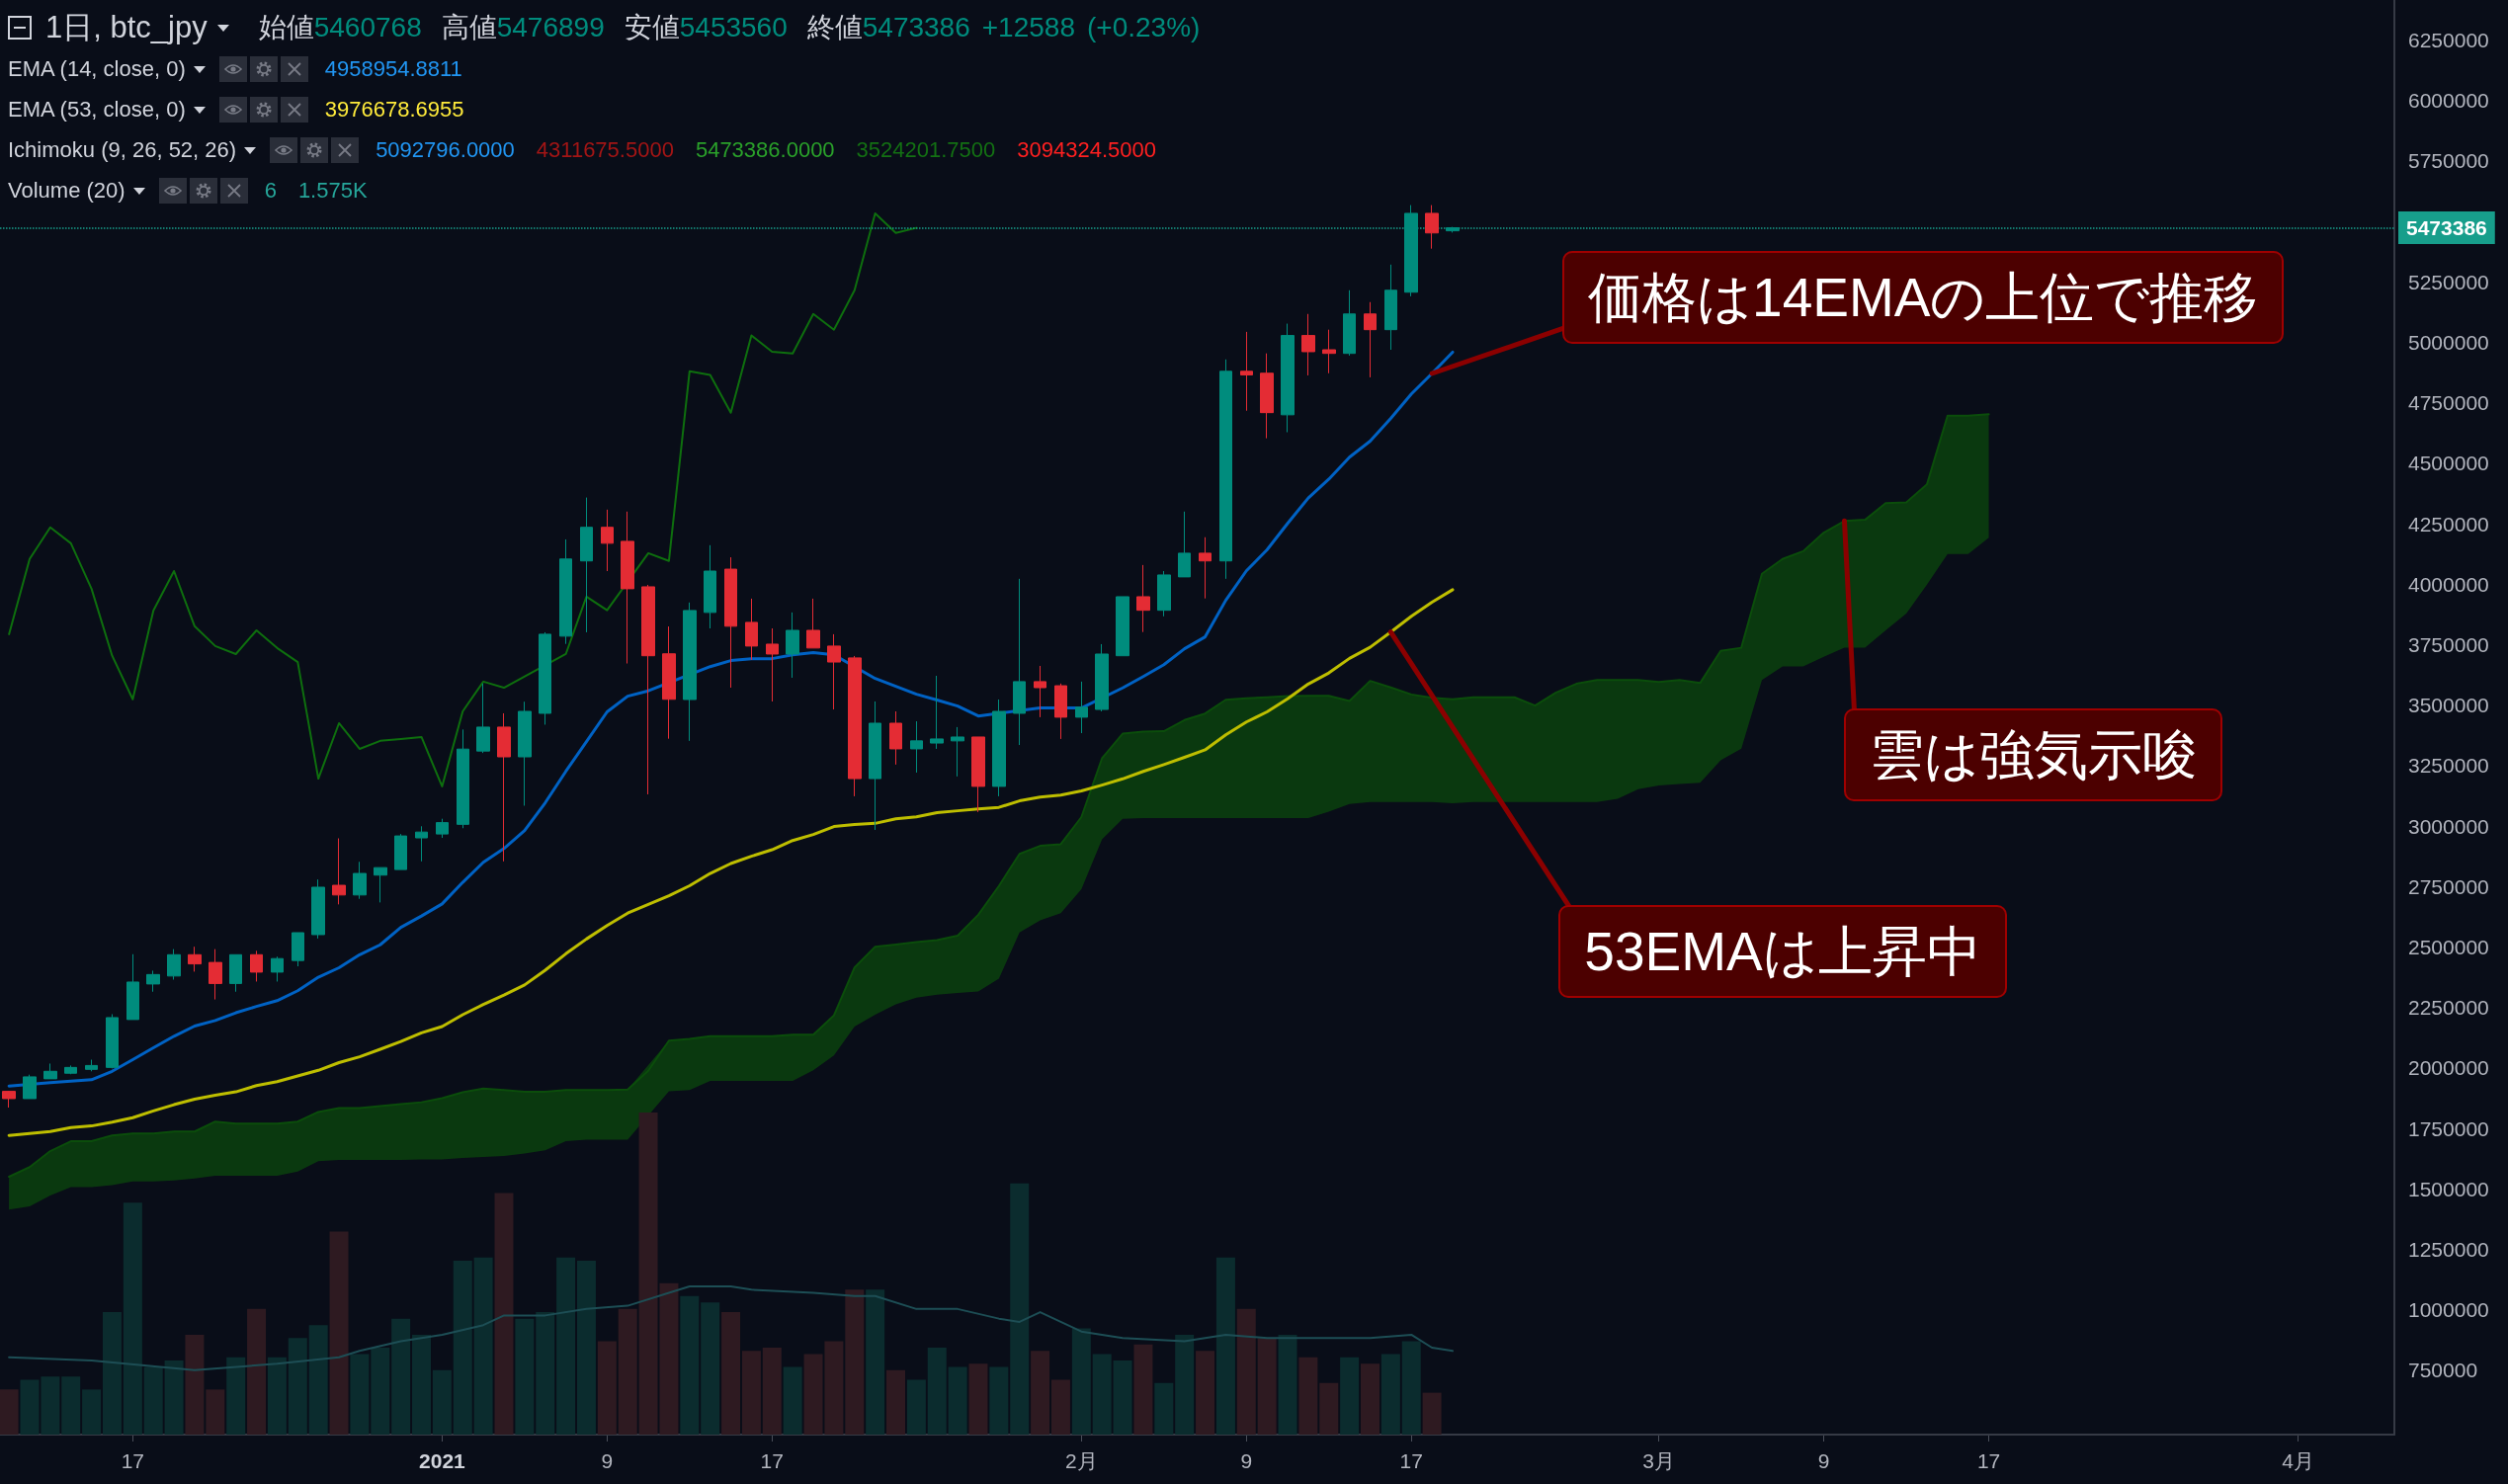  Describe the element at coordinates (2448, 39) in the screenshot. I see `y-tick-label: 6250000` at that location.